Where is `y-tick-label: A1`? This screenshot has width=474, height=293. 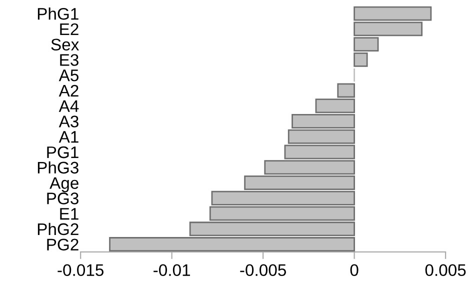
y-tick-label: A1 is located at coordinates (68, 137).